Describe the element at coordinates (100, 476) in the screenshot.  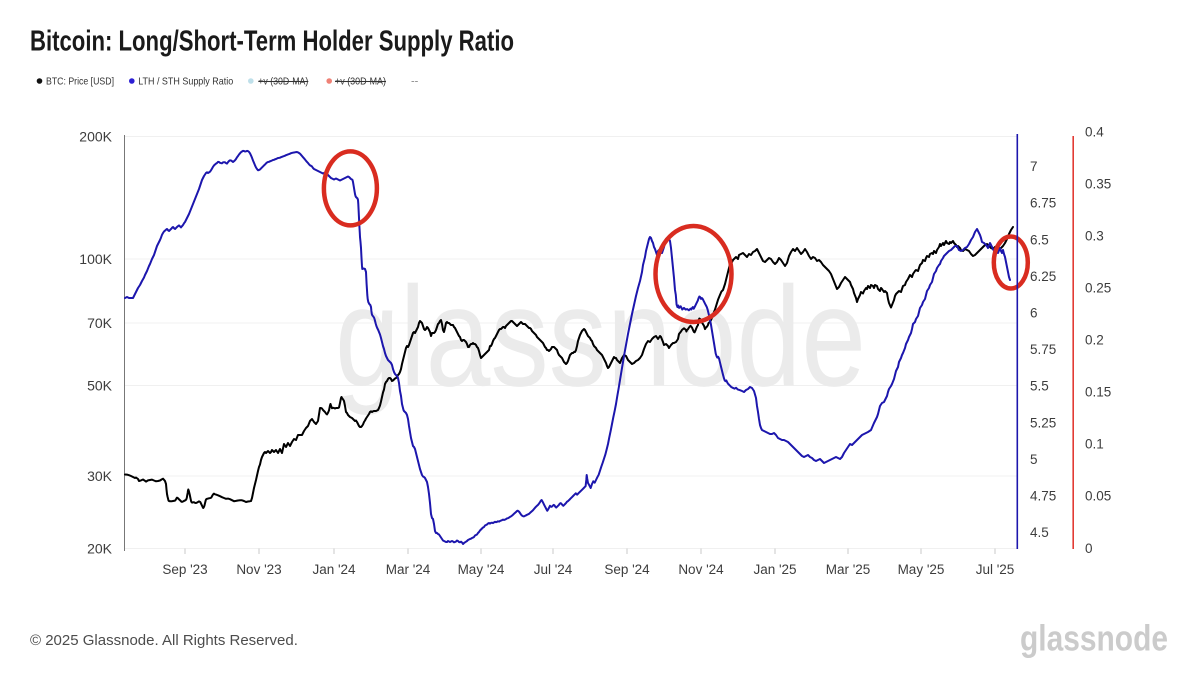
I see `svg-text: 30K` at that location.